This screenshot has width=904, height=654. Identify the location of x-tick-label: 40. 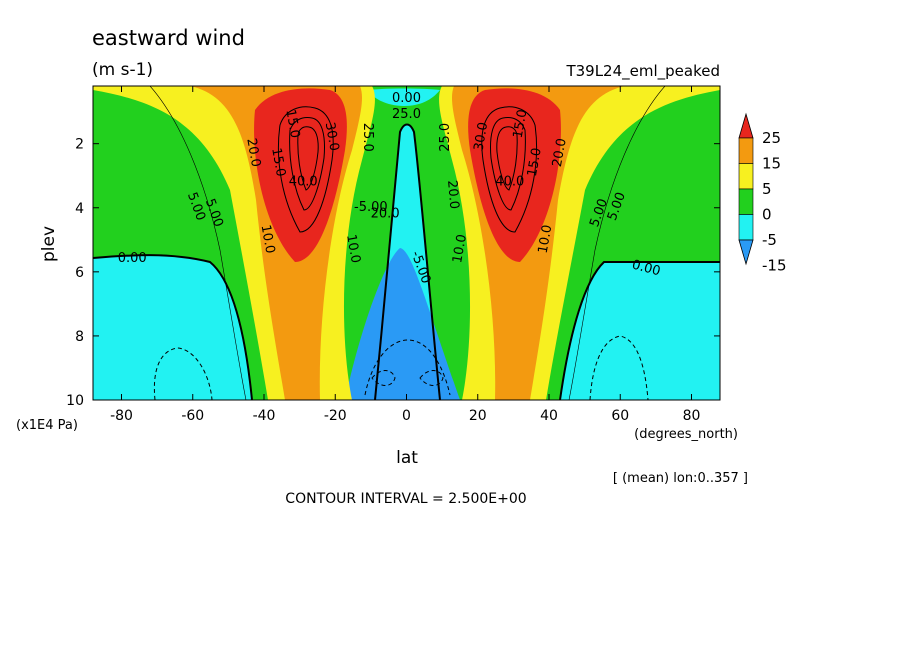
(549, 416).